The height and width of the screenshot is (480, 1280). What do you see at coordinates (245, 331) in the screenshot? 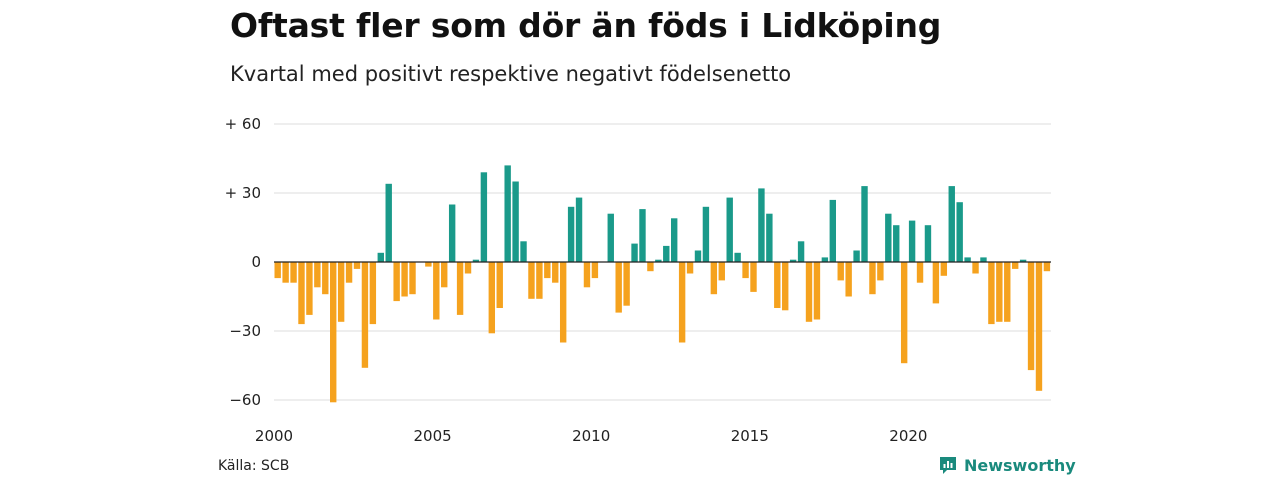
I see `y-tick-label: −30` at bounding box center [245, 331].